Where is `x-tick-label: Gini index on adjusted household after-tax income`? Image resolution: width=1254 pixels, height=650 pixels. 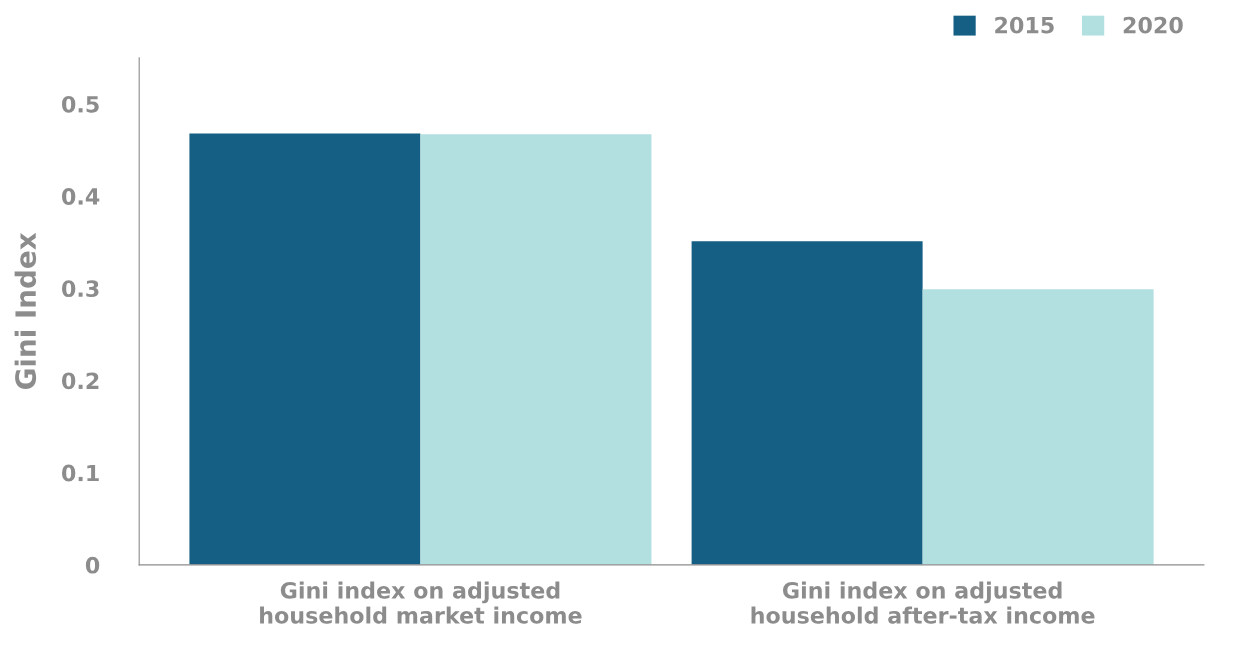
x-tick-label: Gini index on adjusted household after-tax income is located at coordinates (923, 602).